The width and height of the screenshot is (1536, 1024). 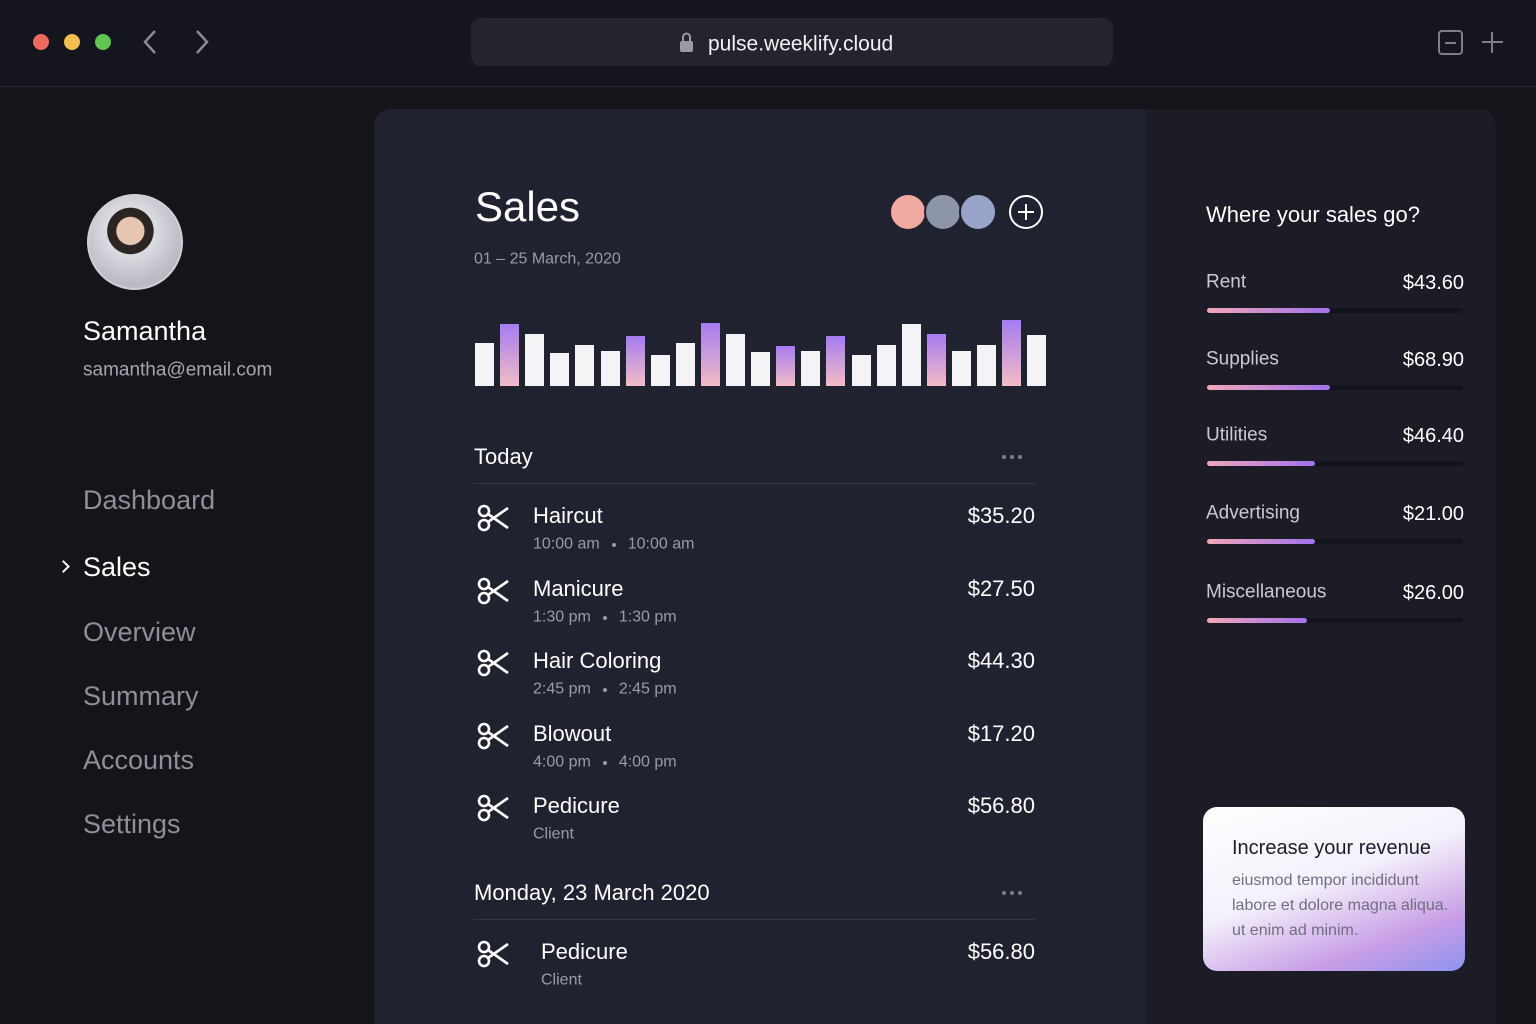 I want to click on address-bar, so click(x=792, y=42).